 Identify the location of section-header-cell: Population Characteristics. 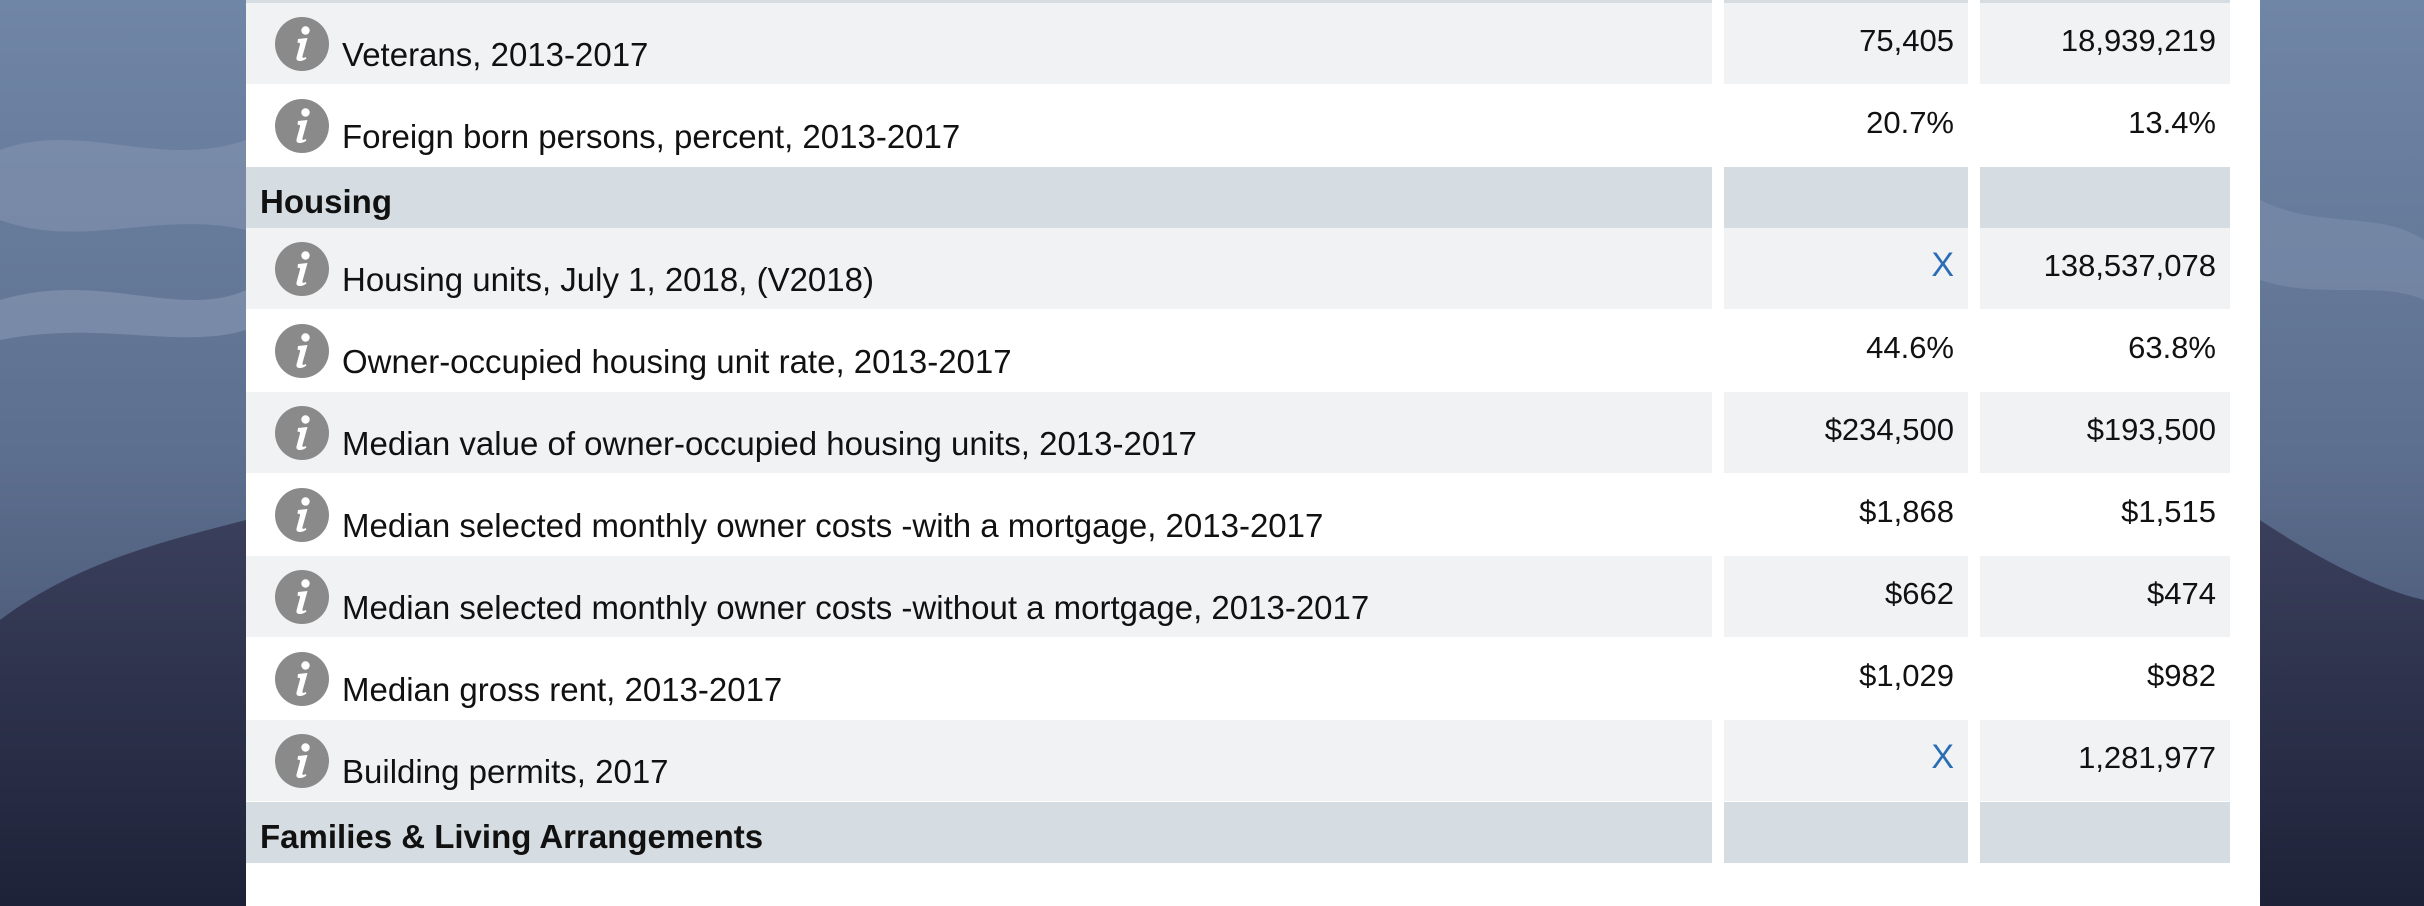
(979, 1).